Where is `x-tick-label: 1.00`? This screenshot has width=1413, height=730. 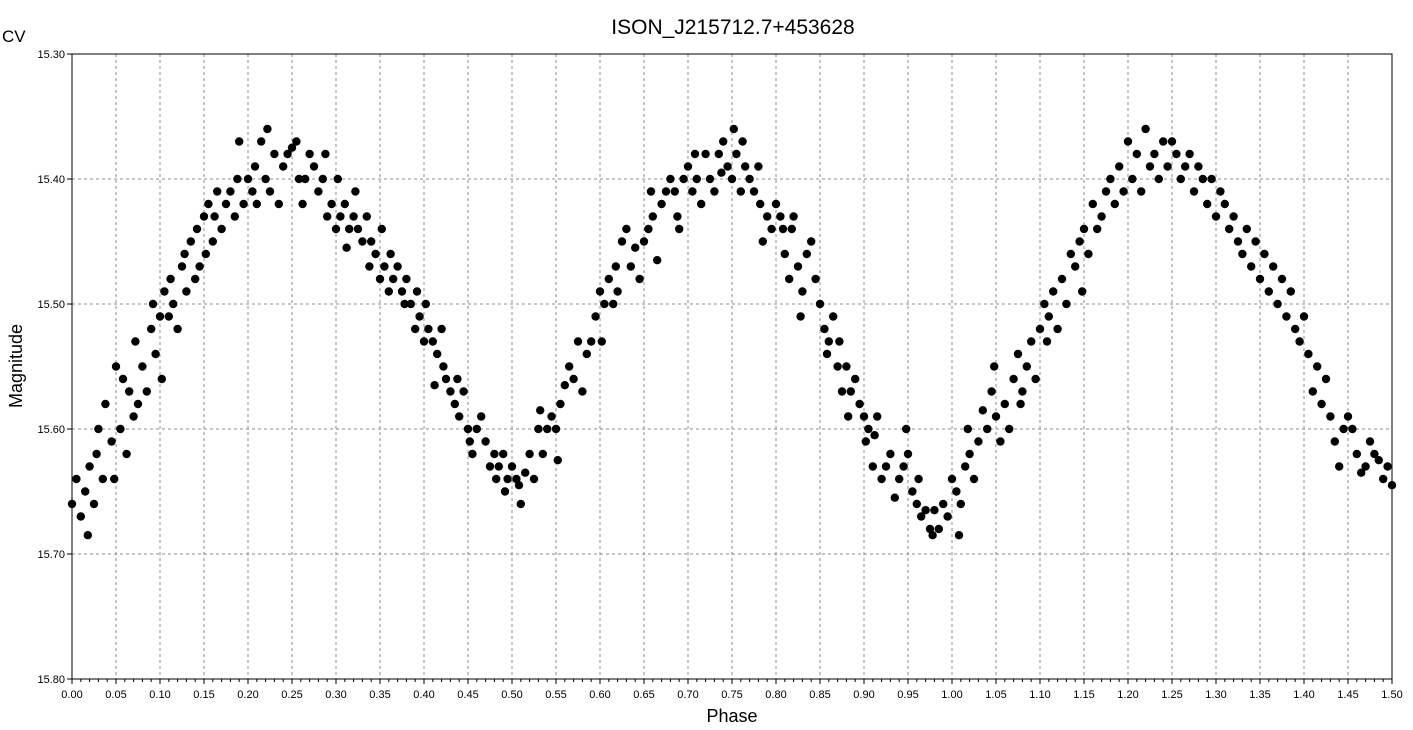
x-tick-label: 1.00 is located at coordinates (951, 695).